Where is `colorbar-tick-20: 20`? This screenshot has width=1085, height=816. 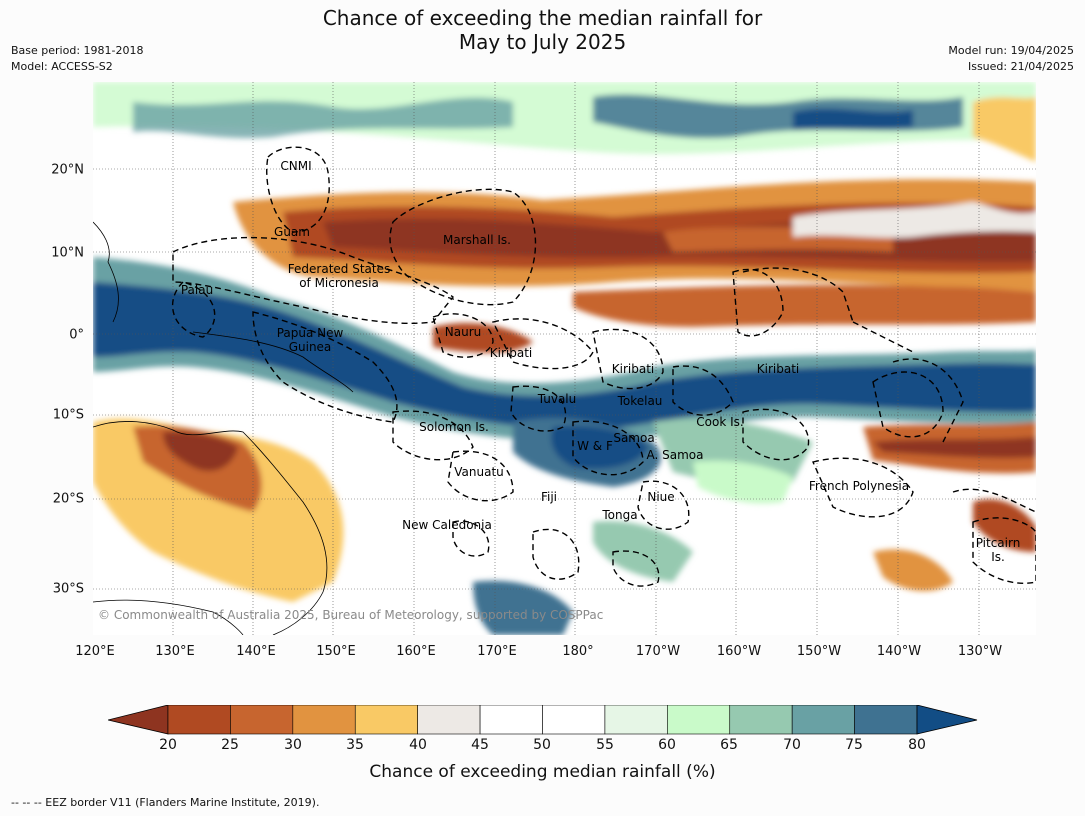 colorbar-tick-20: 20 is located at coordinates (168, 745).